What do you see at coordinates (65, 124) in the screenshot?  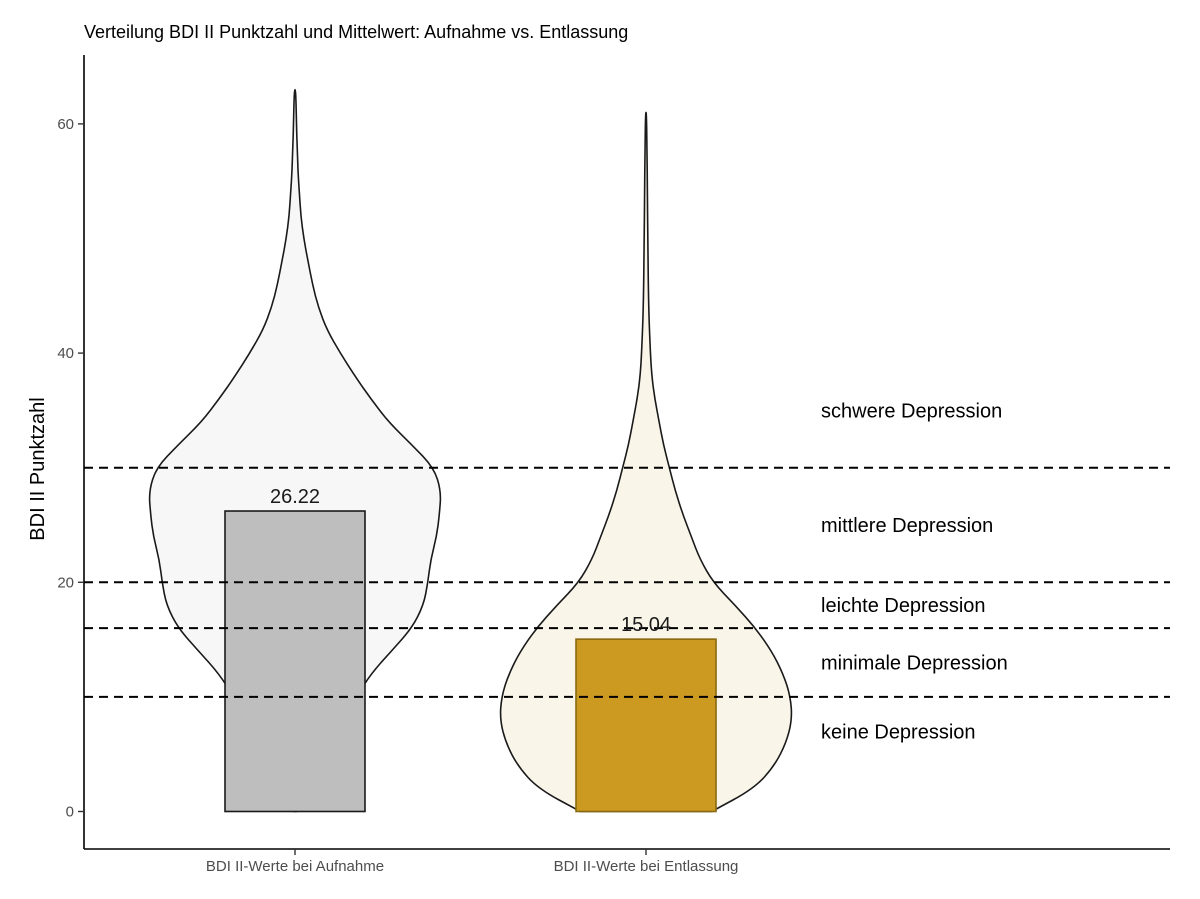 I see `y-tick-label-60: 60` at bounding box center [65, 124].